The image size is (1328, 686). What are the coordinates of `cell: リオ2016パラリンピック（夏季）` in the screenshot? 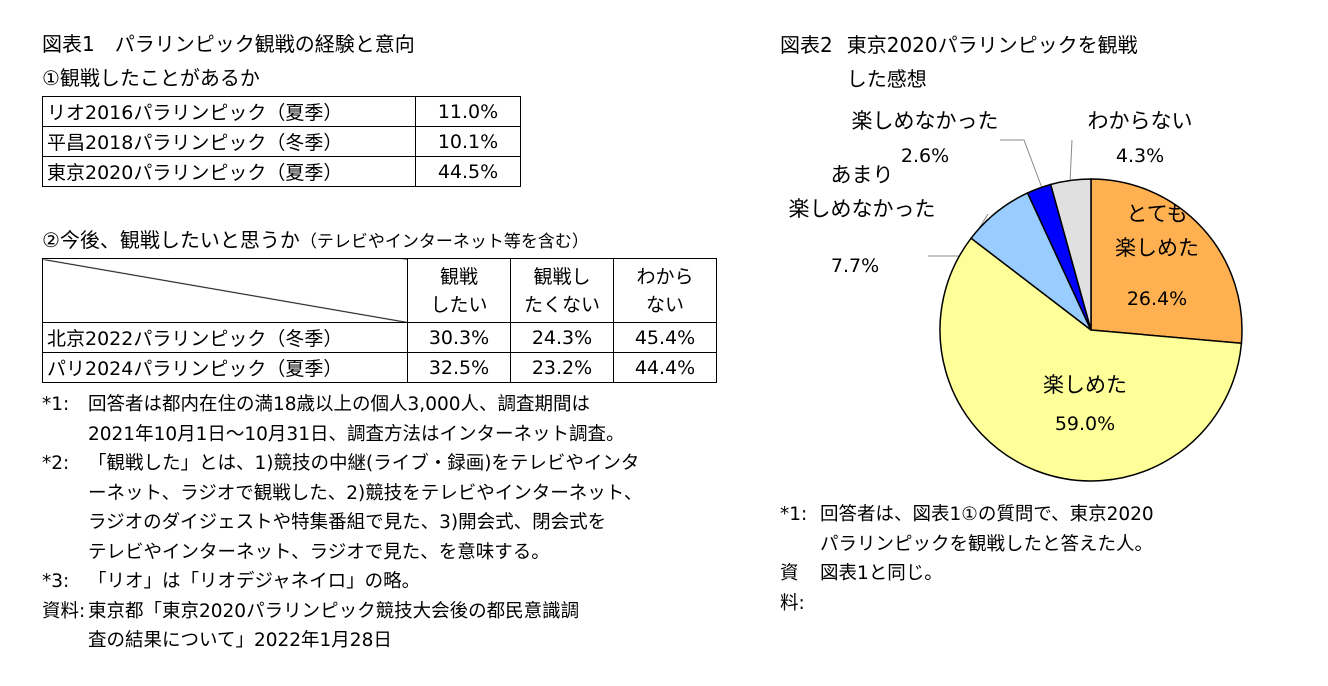 It's located at (229, 111).